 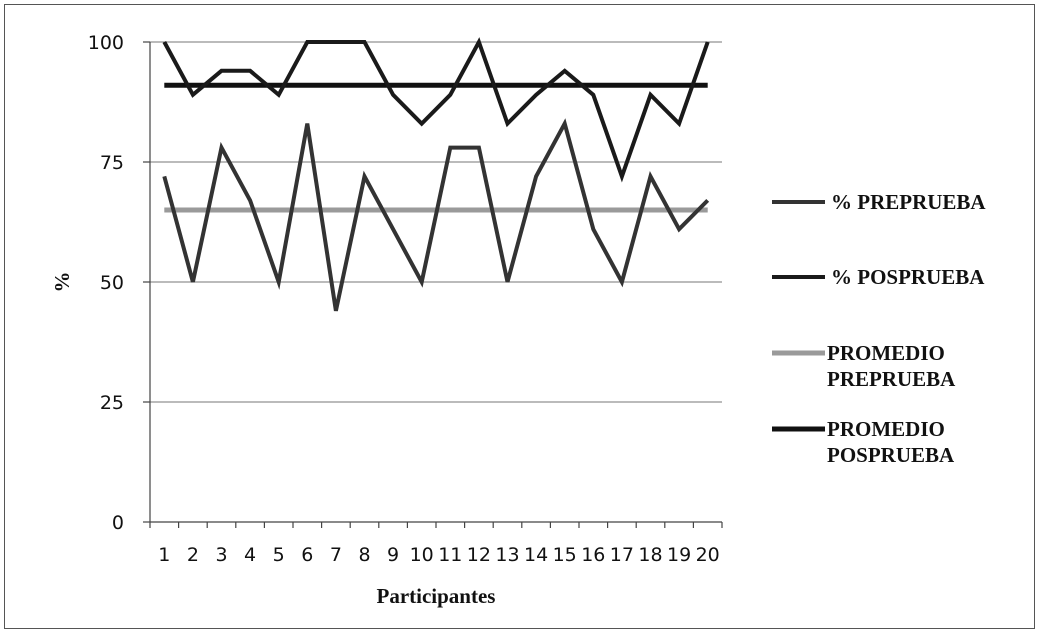 I want to click on legend-label-2: PROMEDIO PREPRUEBA, so click(x=891, y=366).